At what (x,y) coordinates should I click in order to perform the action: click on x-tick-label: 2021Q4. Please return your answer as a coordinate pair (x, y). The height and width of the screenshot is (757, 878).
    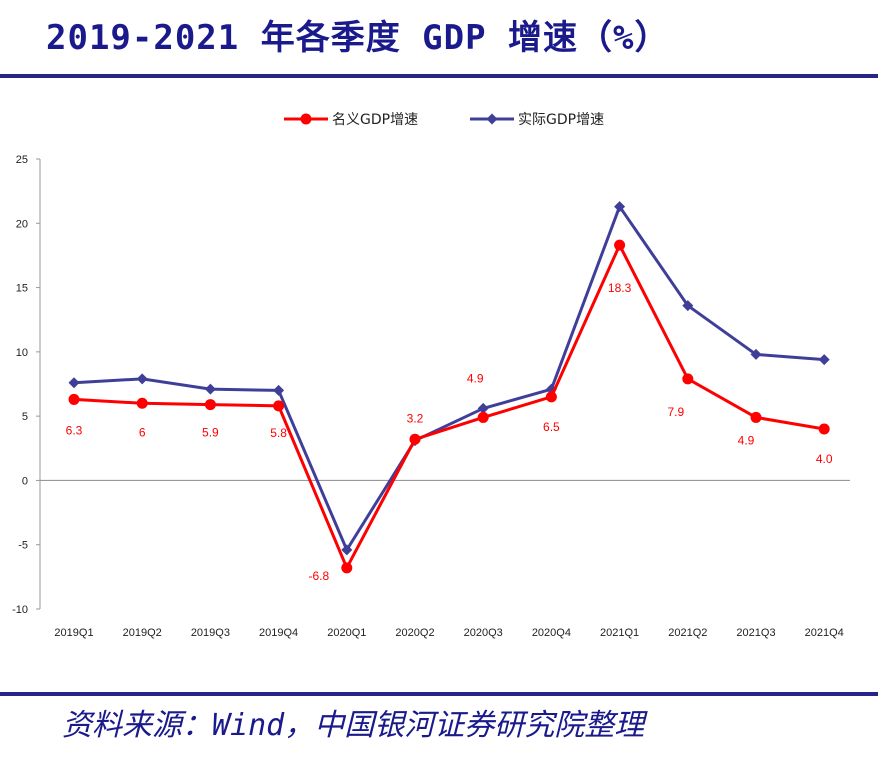
    Looking at the image, I should click on (824, 633).